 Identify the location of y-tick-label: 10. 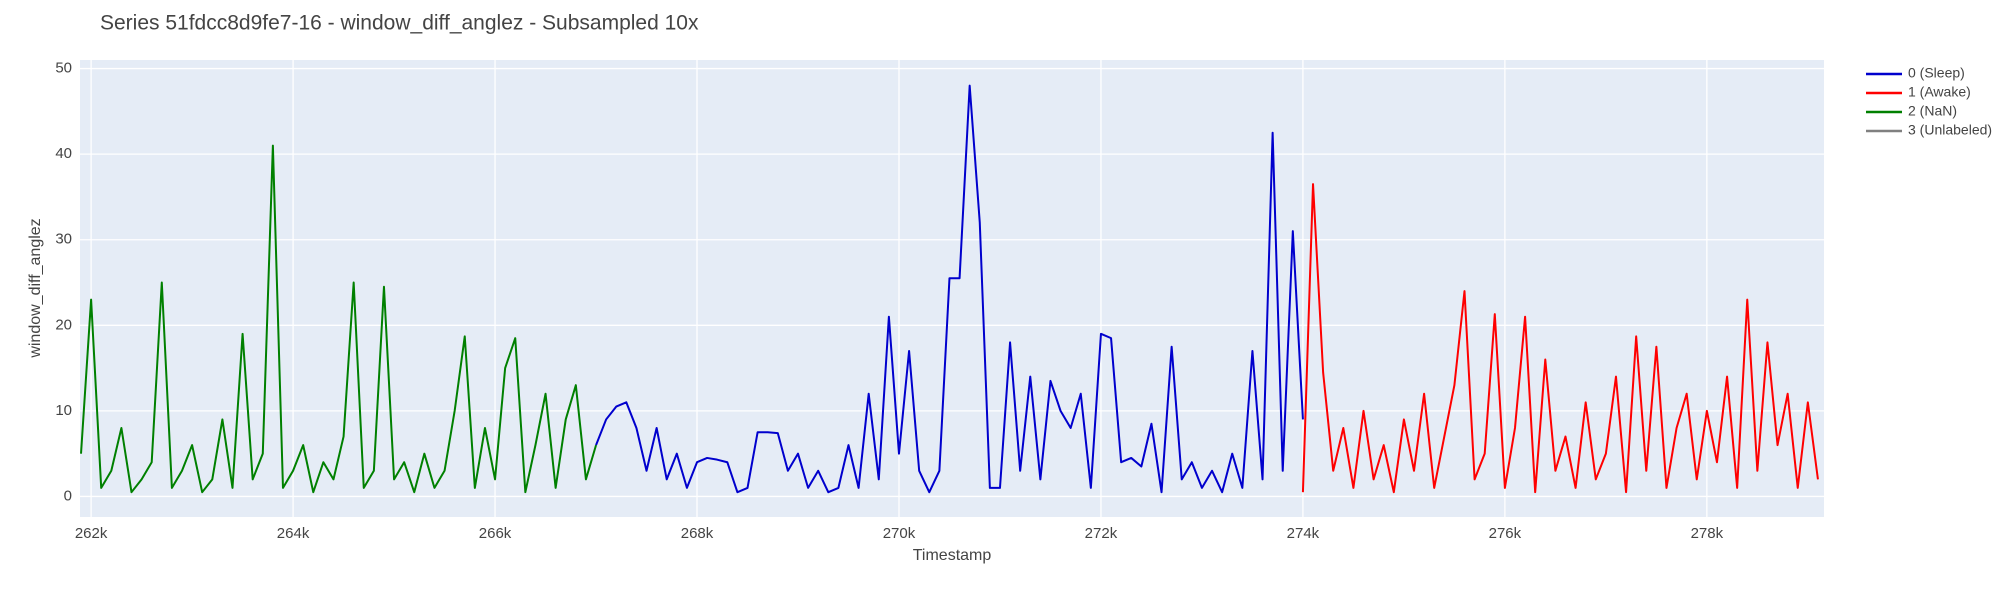
(63, 410).